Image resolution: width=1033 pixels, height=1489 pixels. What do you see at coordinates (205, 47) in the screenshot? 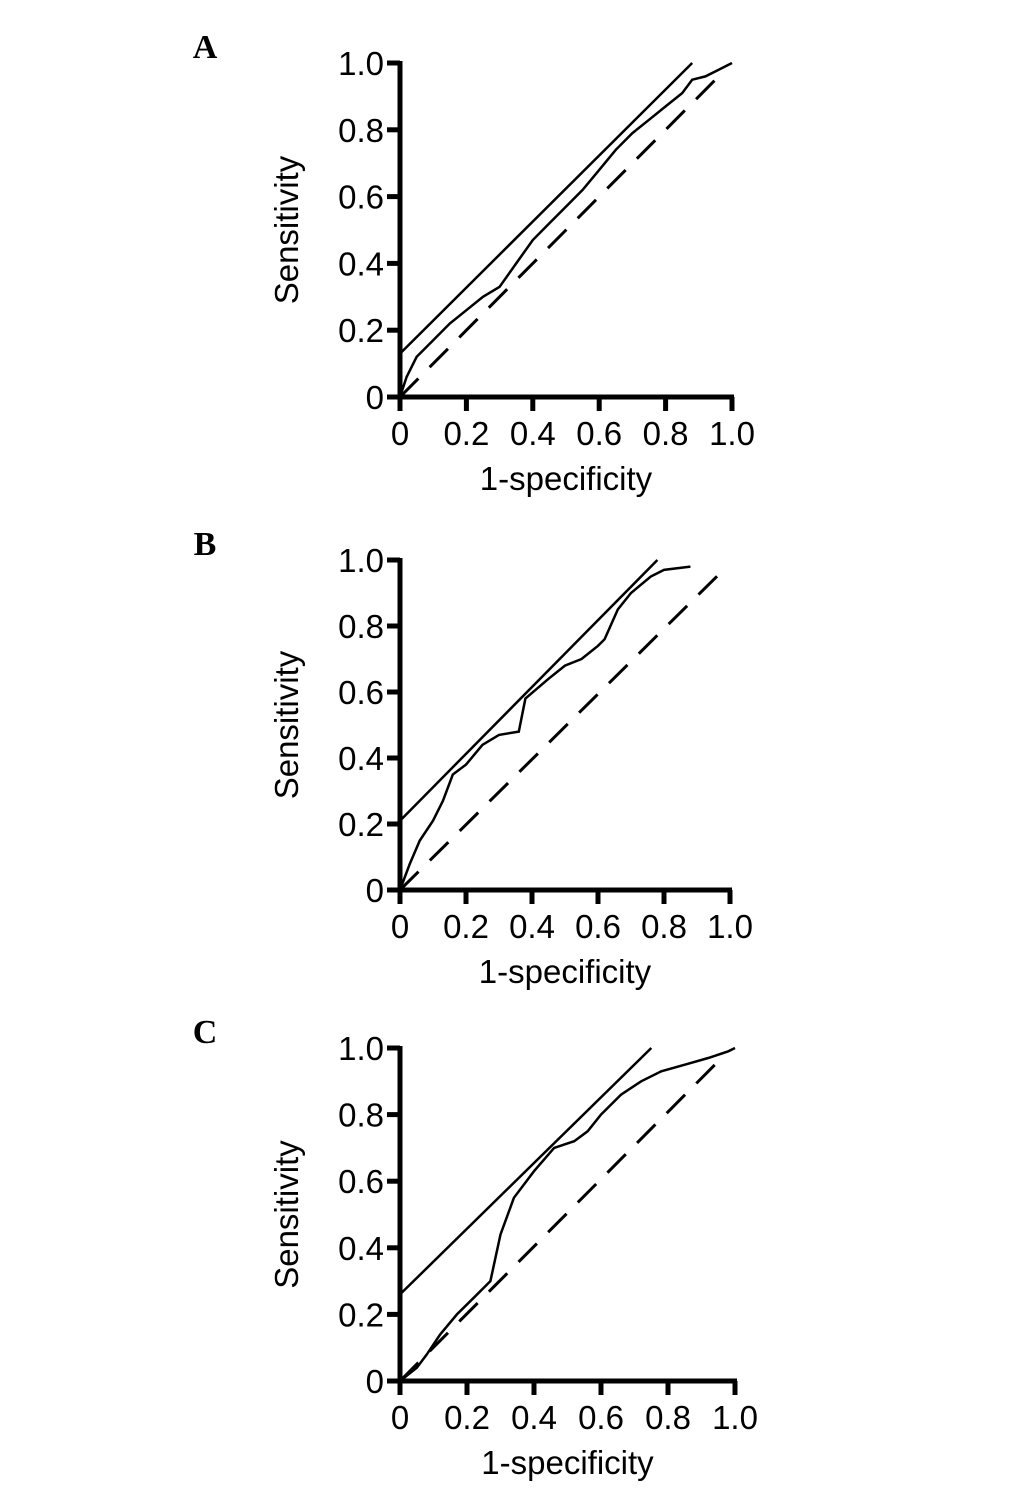
I see `panel-label: A` at bounding box center [205, 47].